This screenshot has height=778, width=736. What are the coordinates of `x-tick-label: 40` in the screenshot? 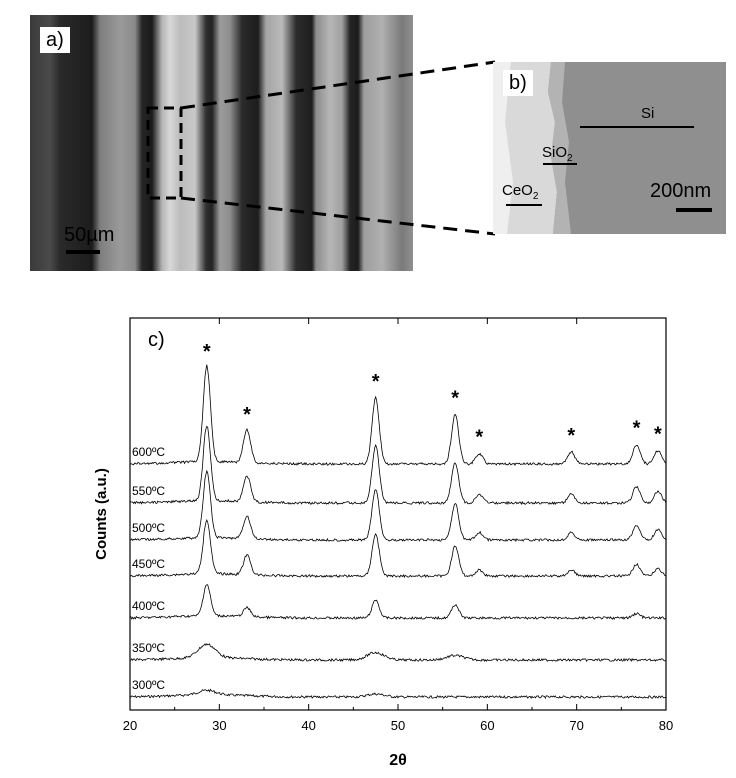 It's located at (308, 725).